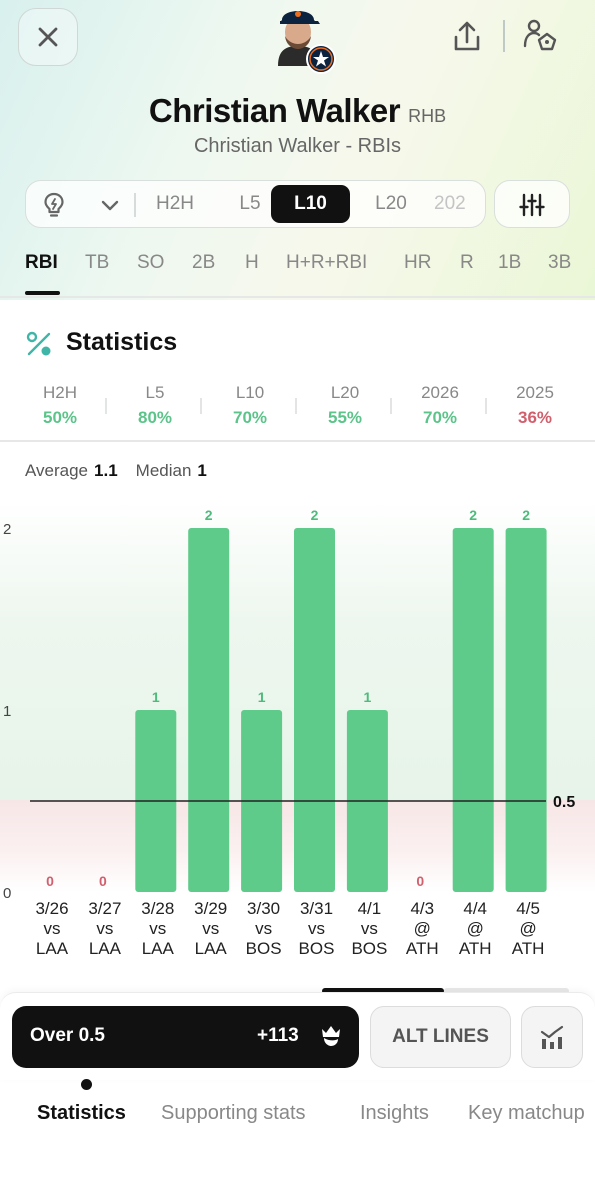  I want to click on tab-r: R, so click(467, 262).